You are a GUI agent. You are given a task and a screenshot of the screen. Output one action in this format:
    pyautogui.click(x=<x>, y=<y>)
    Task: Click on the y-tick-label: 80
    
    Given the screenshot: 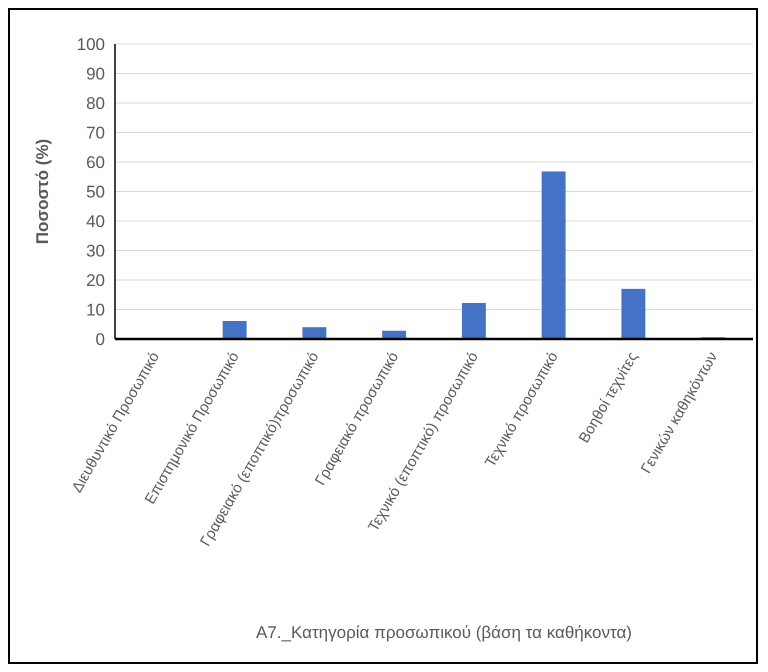 What is the action you would take?
    pyautogui.click(x=95, y=103)
    